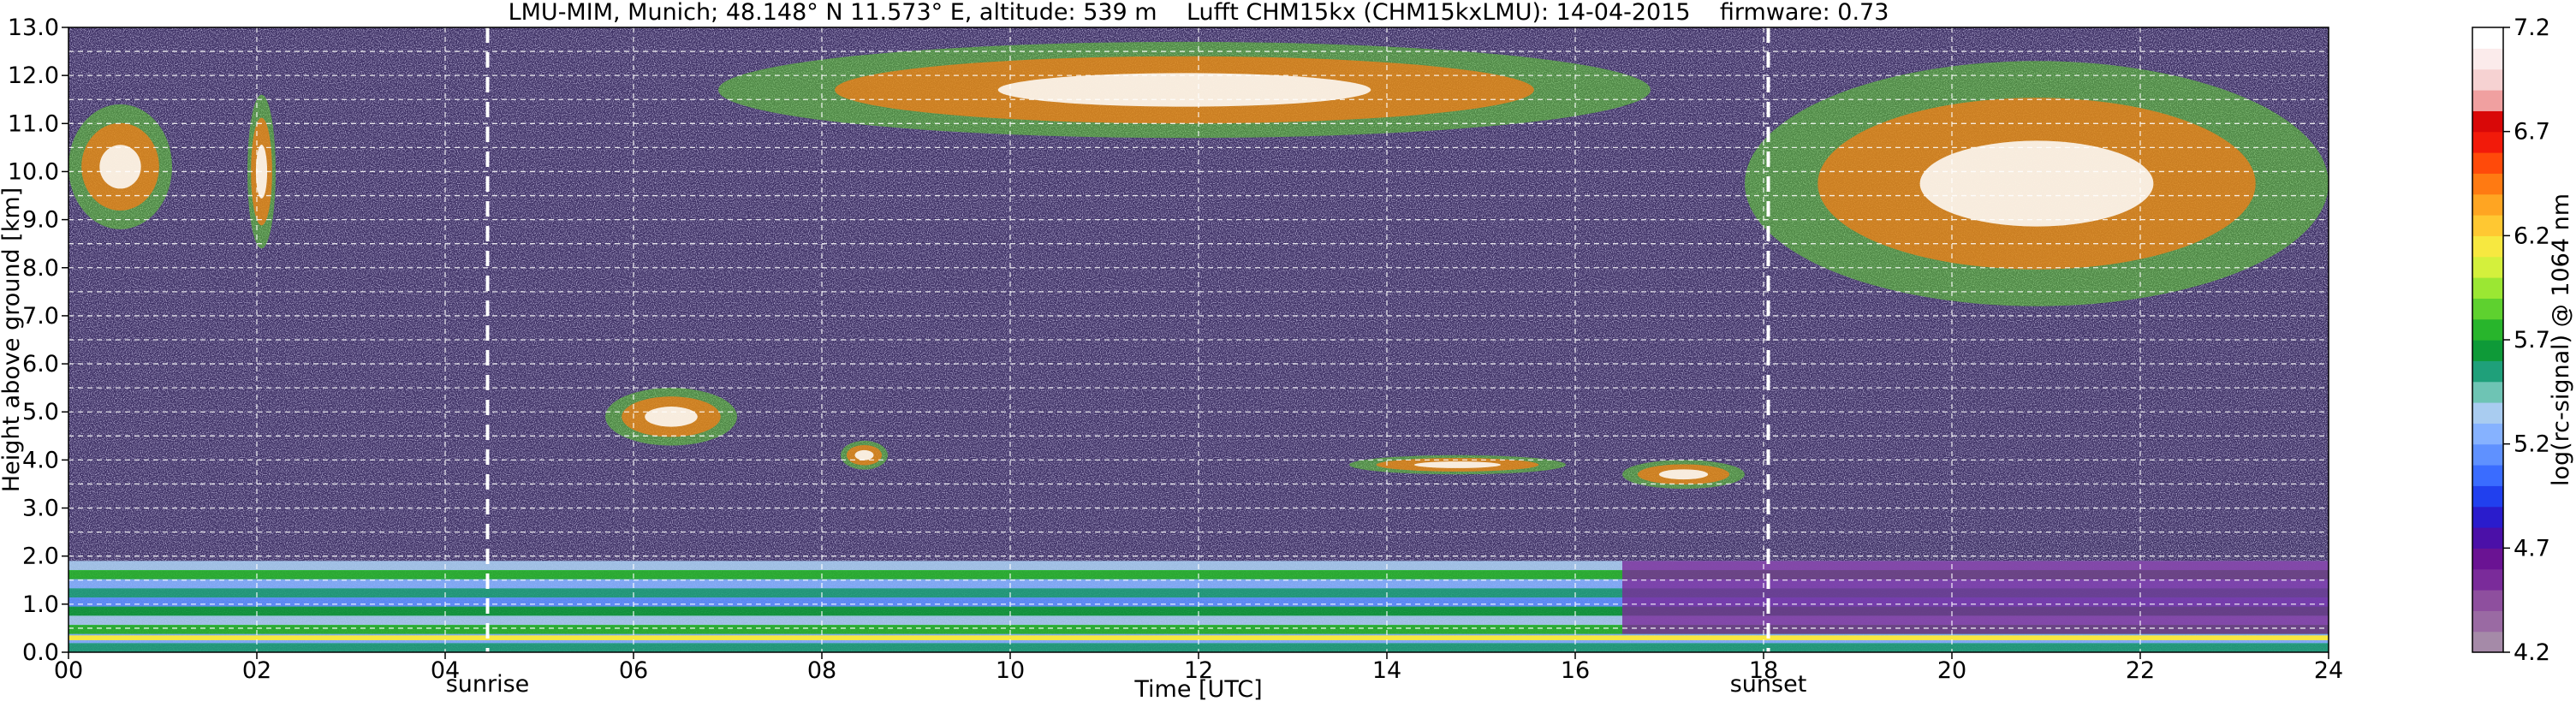 The height and width of the screenshot is (707, 2576). I want to click on sunset-label: sunset, so click(1769, 684).